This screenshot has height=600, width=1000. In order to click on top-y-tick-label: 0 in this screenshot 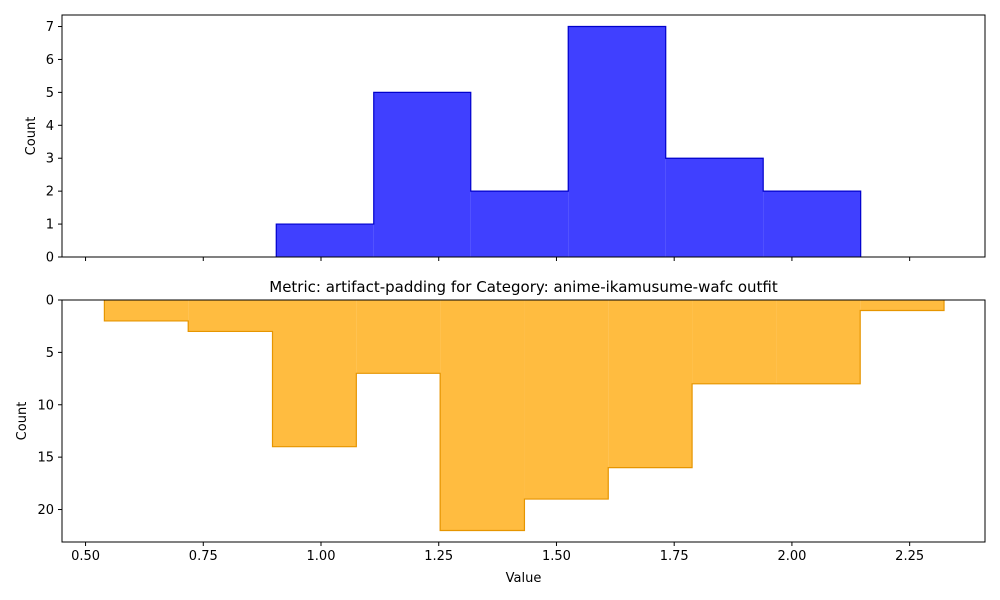, I will do `click(50, 258)`.